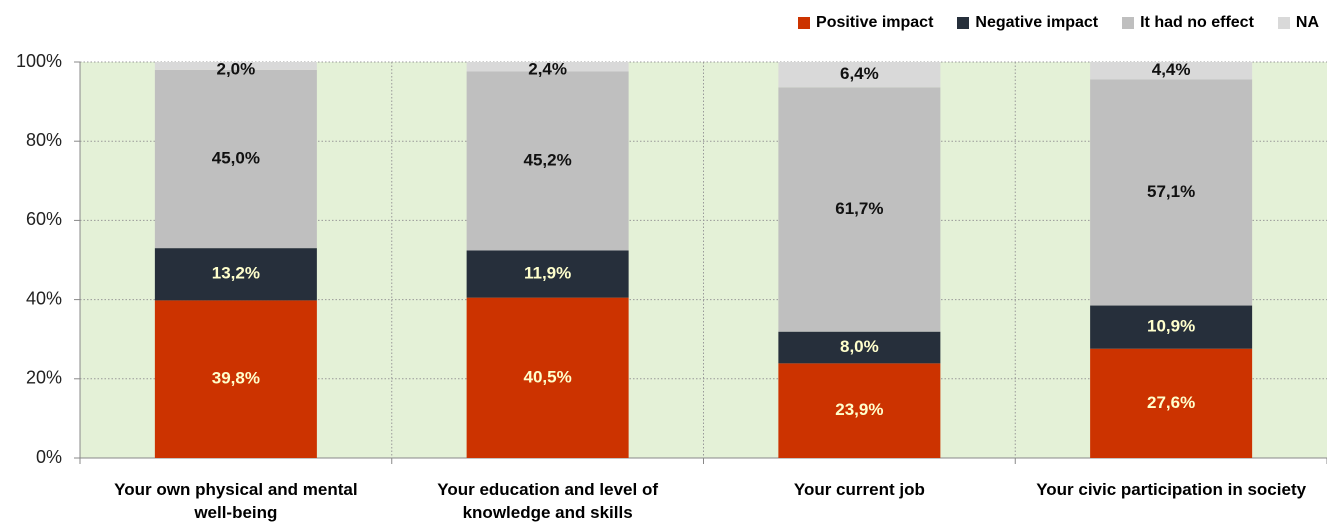 Image resolution: width=1327 pixels, height=524 pixels. I want to click on data-label: 6,4%, so click(859, 73).